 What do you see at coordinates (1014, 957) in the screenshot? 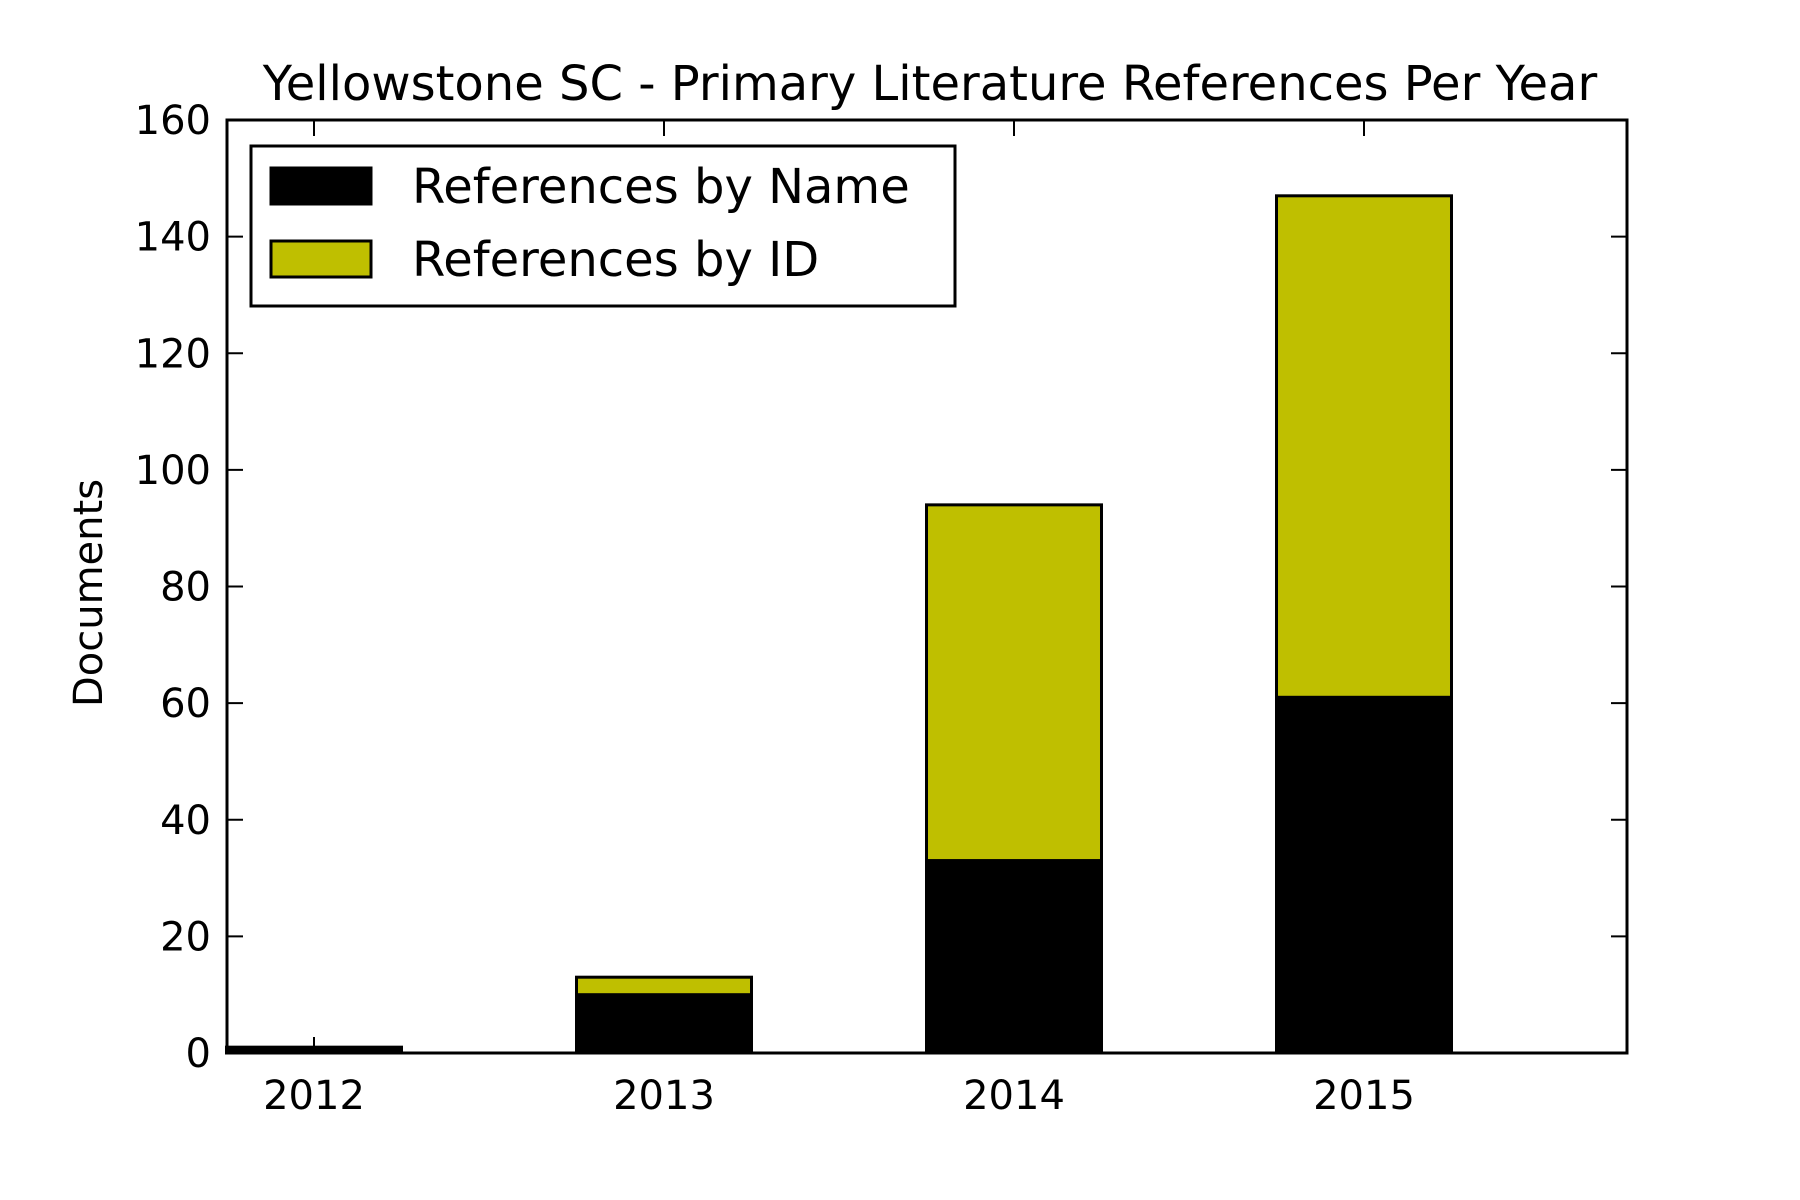
I see `bar-references-by-name-2014` at bounding box center [1014, 957].